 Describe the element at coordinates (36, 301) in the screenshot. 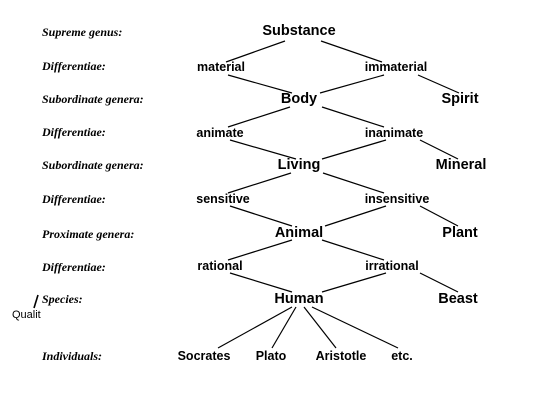

I see `stray-tick-mark` at that location.